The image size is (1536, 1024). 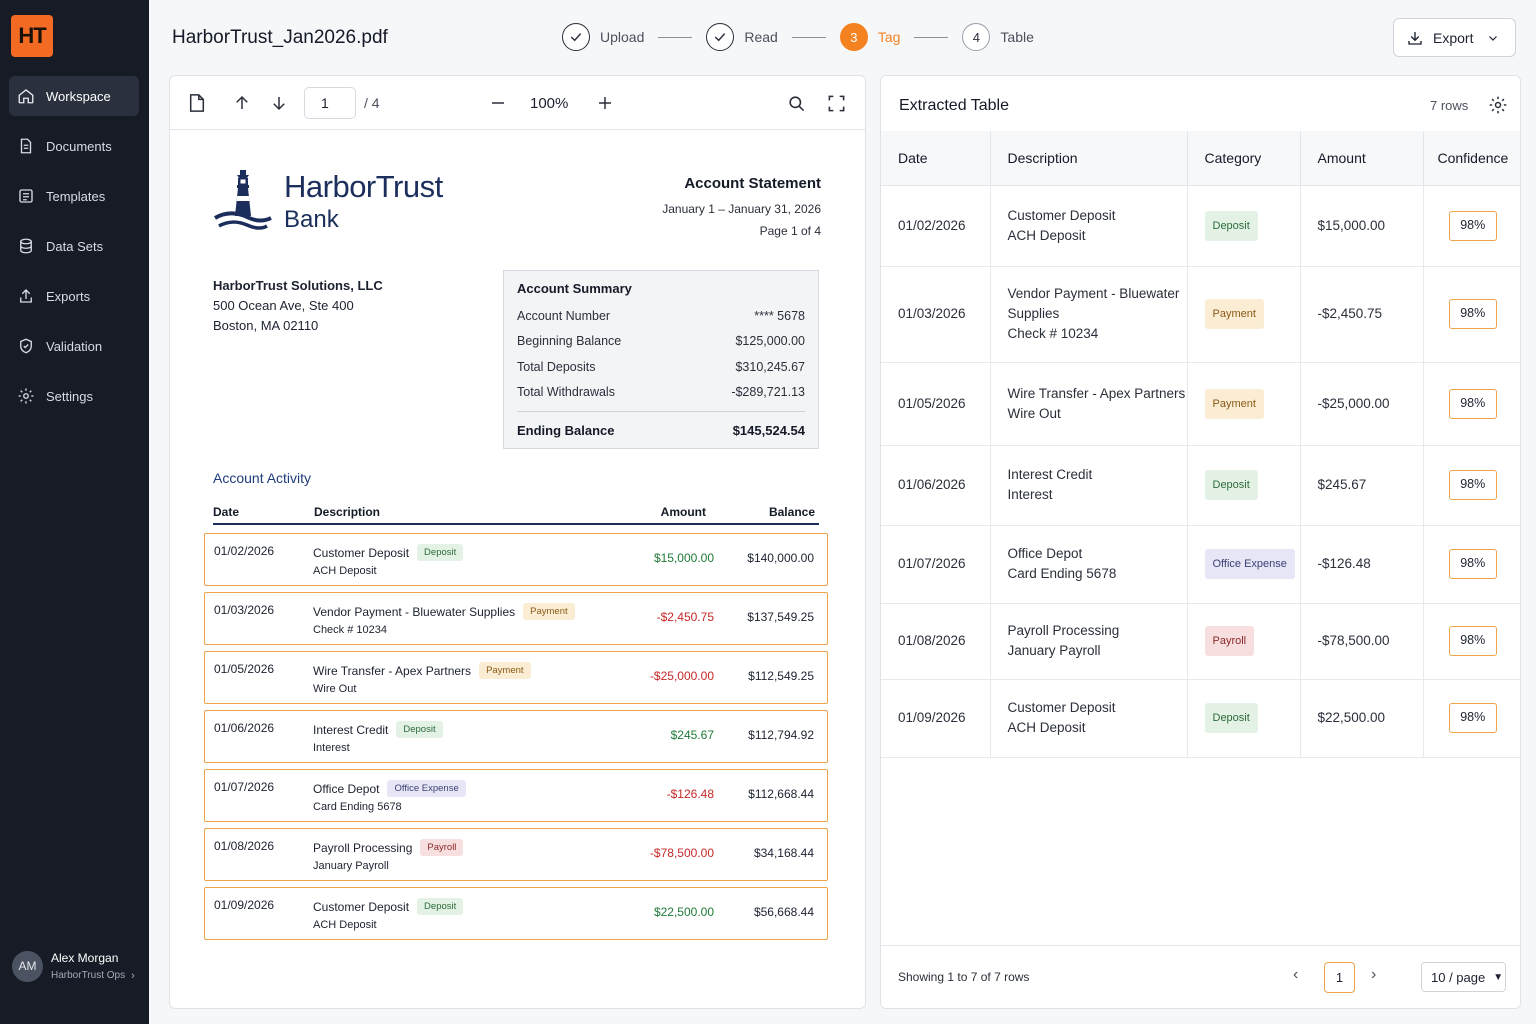 I want to click on step-upload: Upload, so click(x=603, y=37).